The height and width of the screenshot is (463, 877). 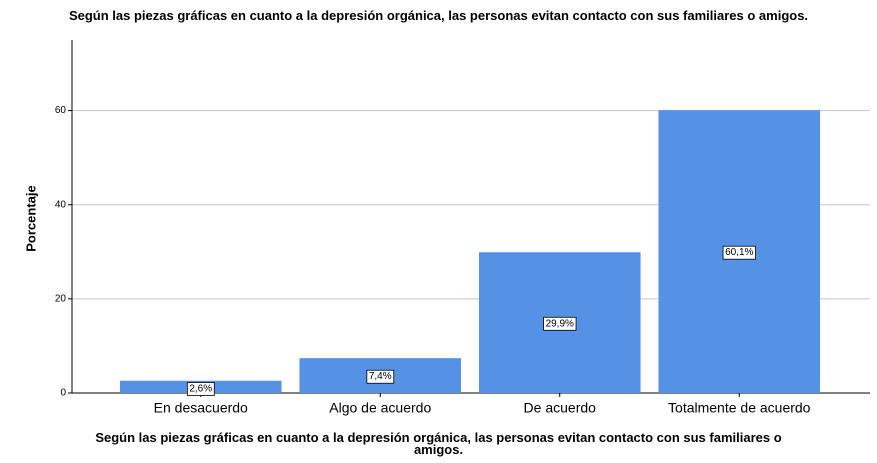 I want to click on data-label-text: 2,6%, so click(x=200, y=389).